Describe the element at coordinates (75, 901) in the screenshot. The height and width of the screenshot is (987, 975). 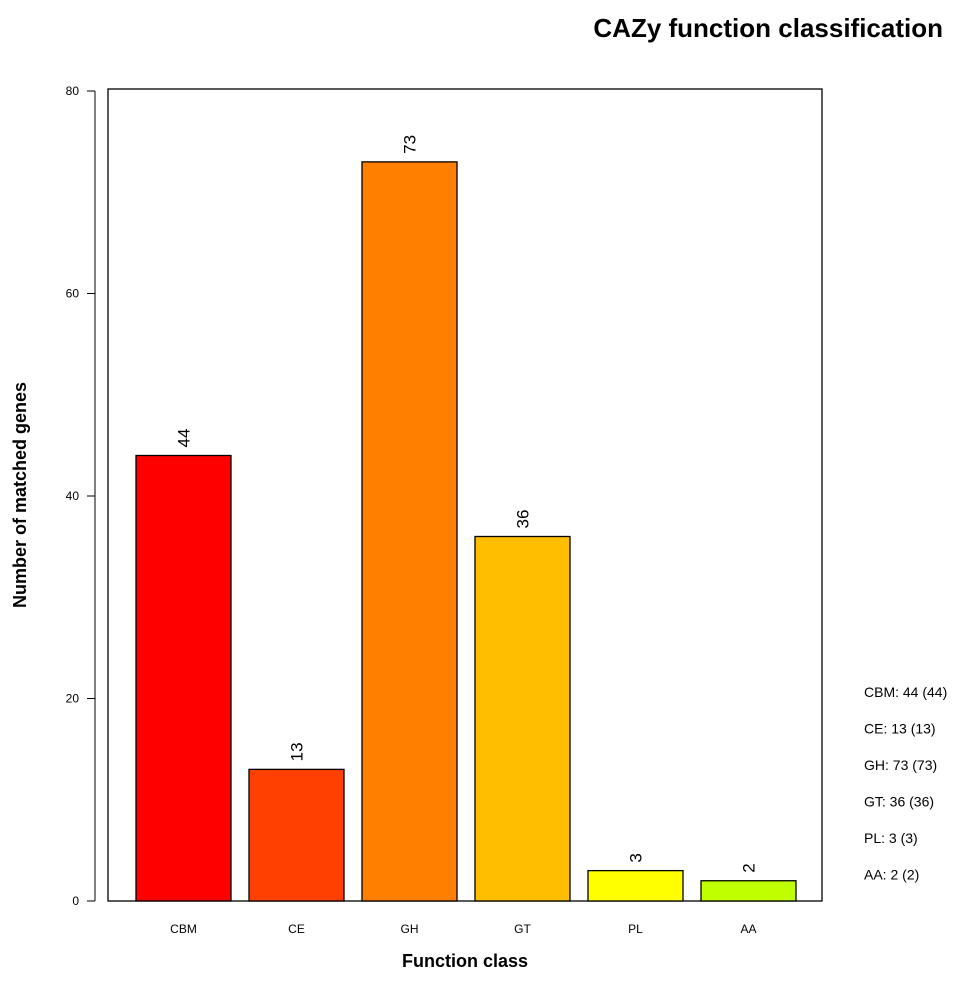
I see `y-tick-label: 0` at that location.